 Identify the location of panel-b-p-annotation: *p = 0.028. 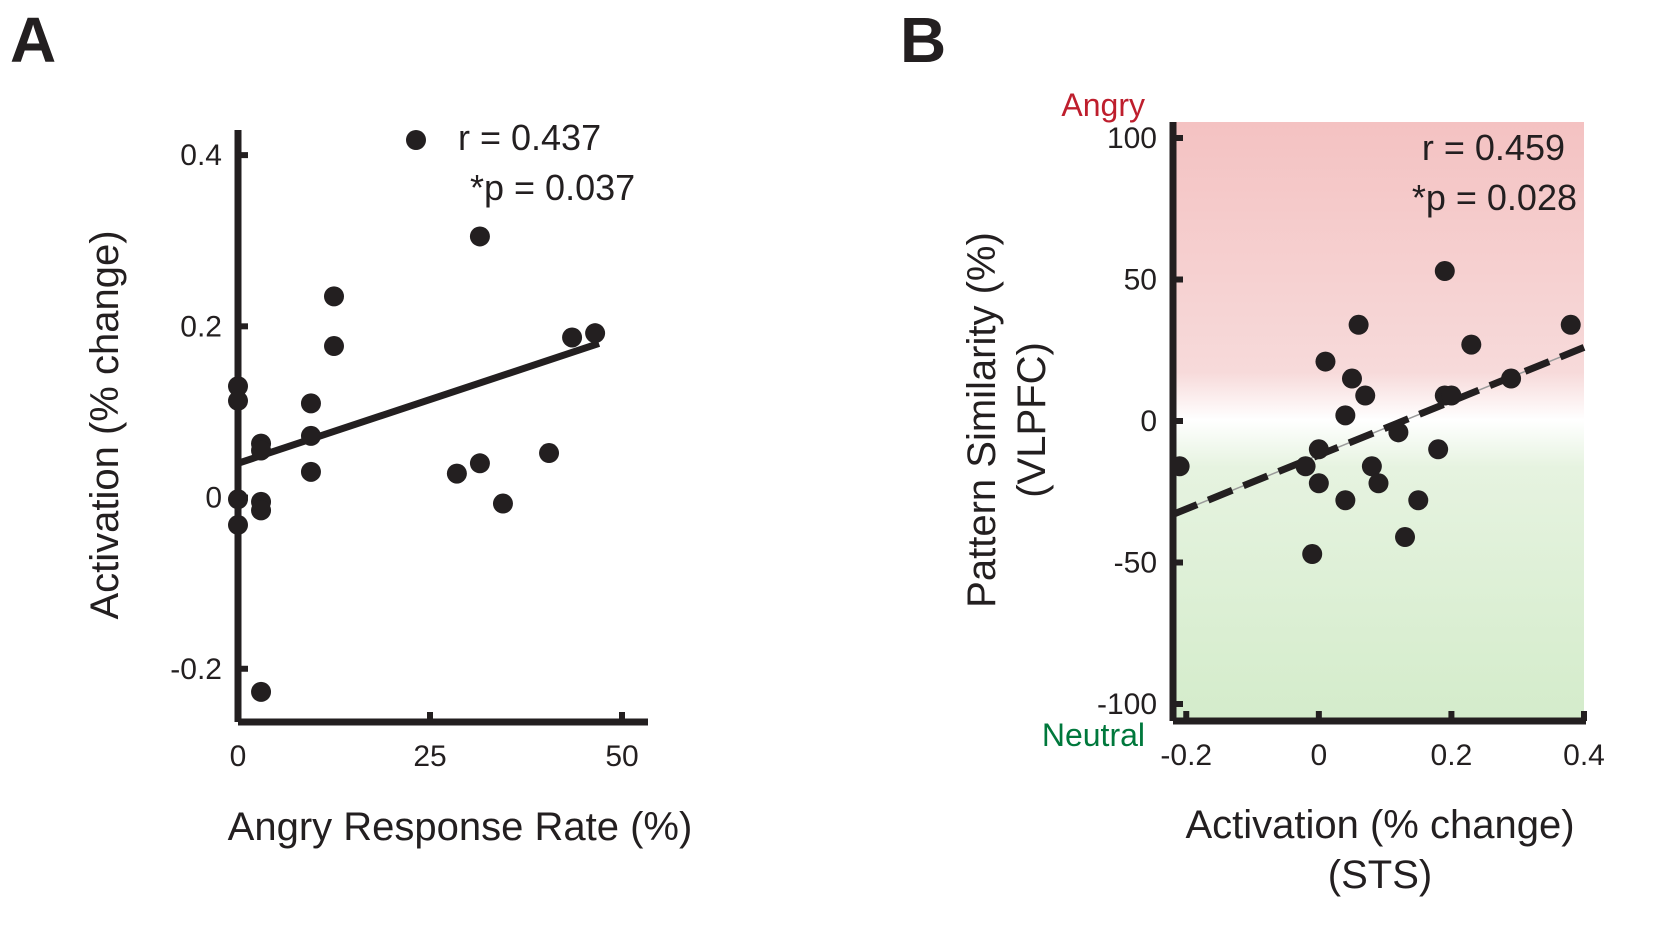
(1494, 197).